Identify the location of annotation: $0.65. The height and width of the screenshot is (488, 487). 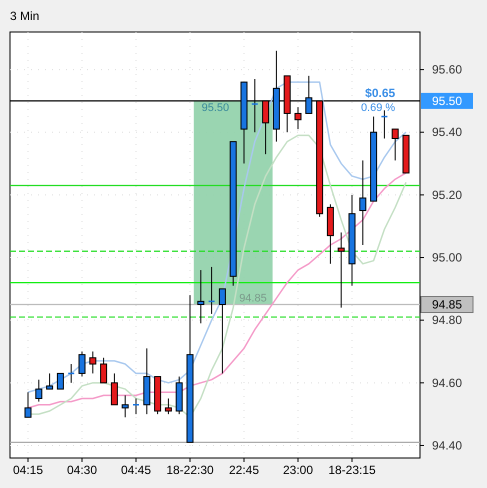
(380, 93).